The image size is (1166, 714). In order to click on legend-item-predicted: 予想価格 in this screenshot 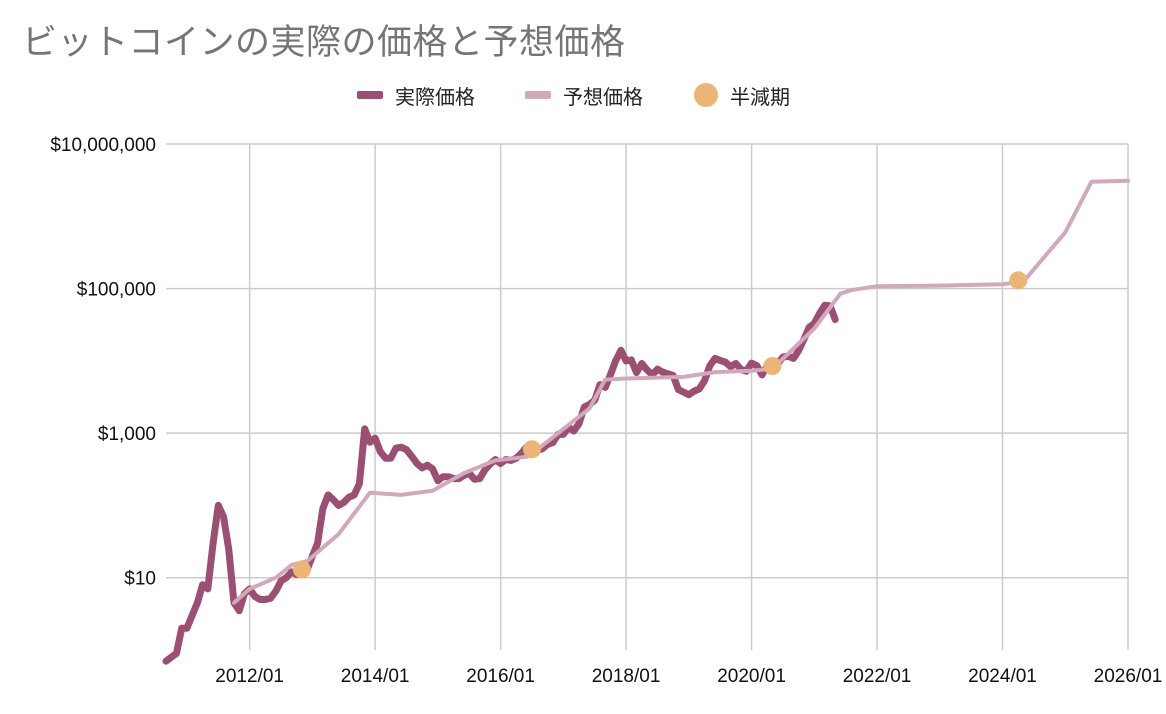, I will do `click(584, 95)`.